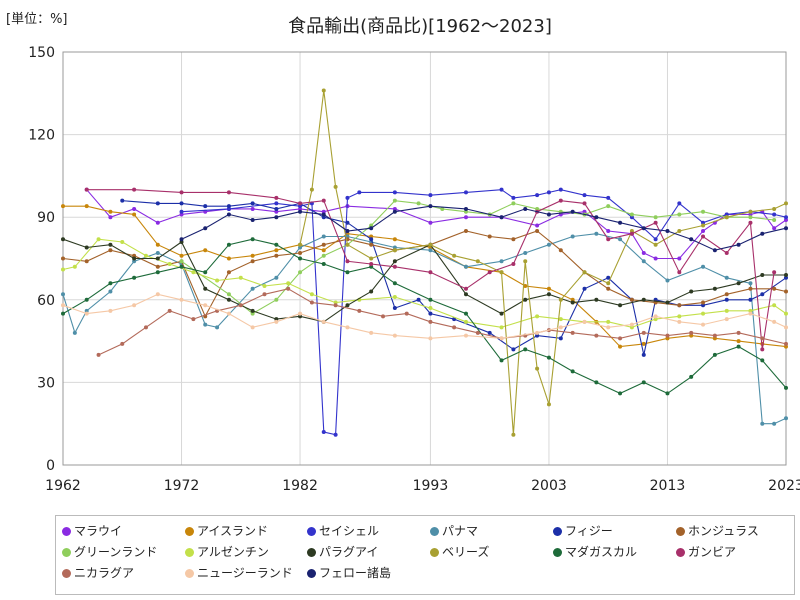 The image size is (800, 600). What do you see at coordinates (784, 486) in the screenshot?
I see `x-tick-label: 2023` at bounding box center [784, 486].